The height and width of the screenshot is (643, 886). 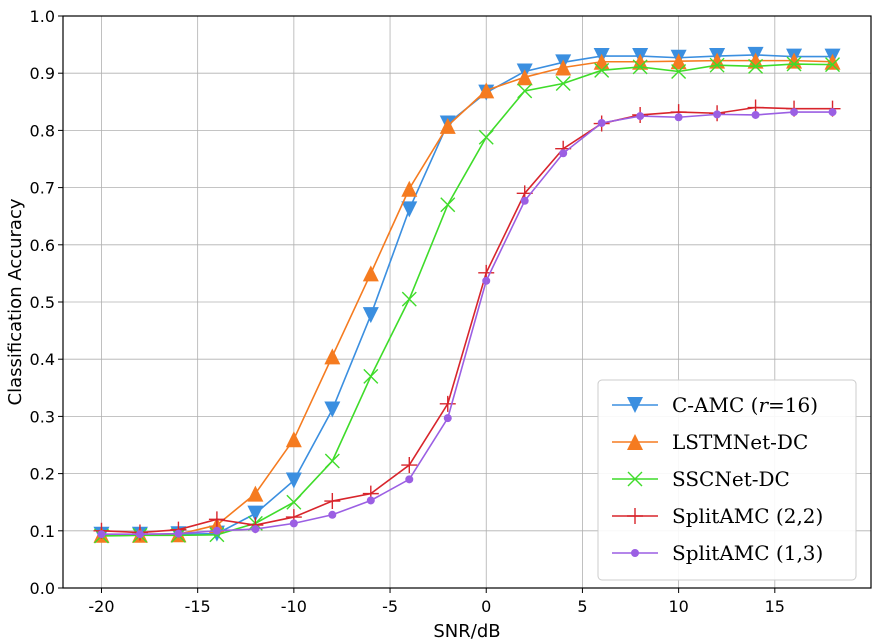 I want to click on legend-item: SplitAMC (2,2), so click(x=717, y=516).